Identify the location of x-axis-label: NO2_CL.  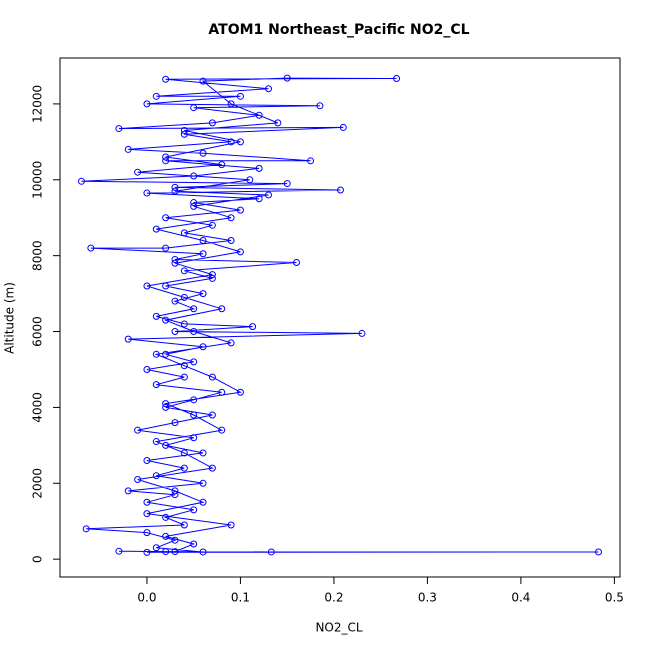
(338, 628).